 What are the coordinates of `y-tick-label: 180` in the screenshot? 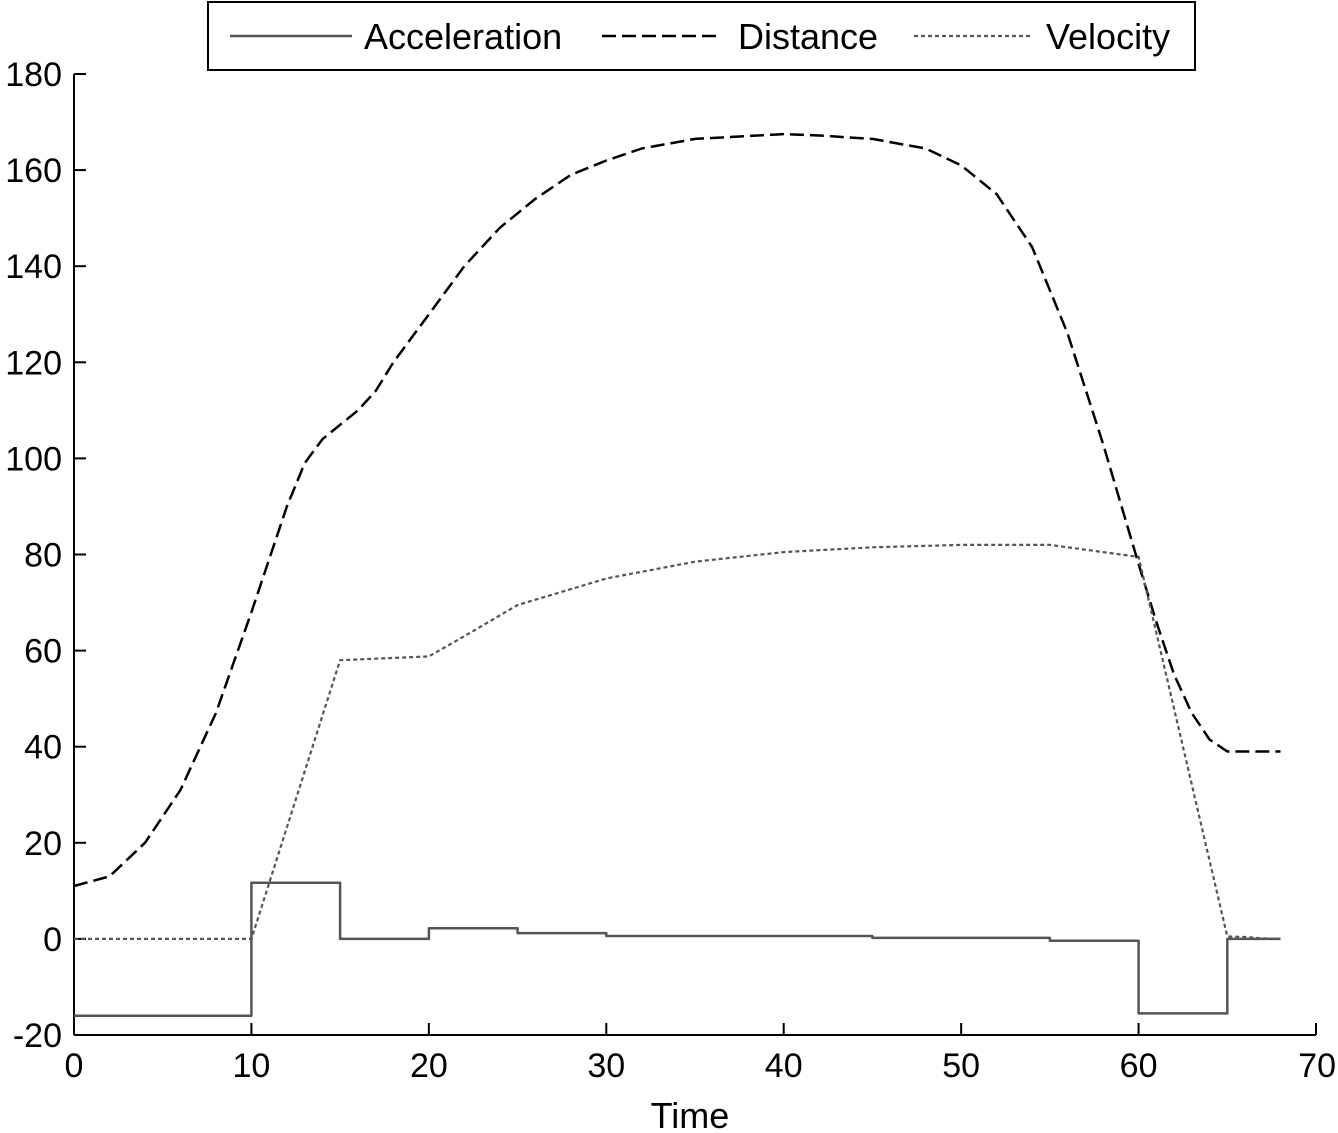 It's located at (33, 75).